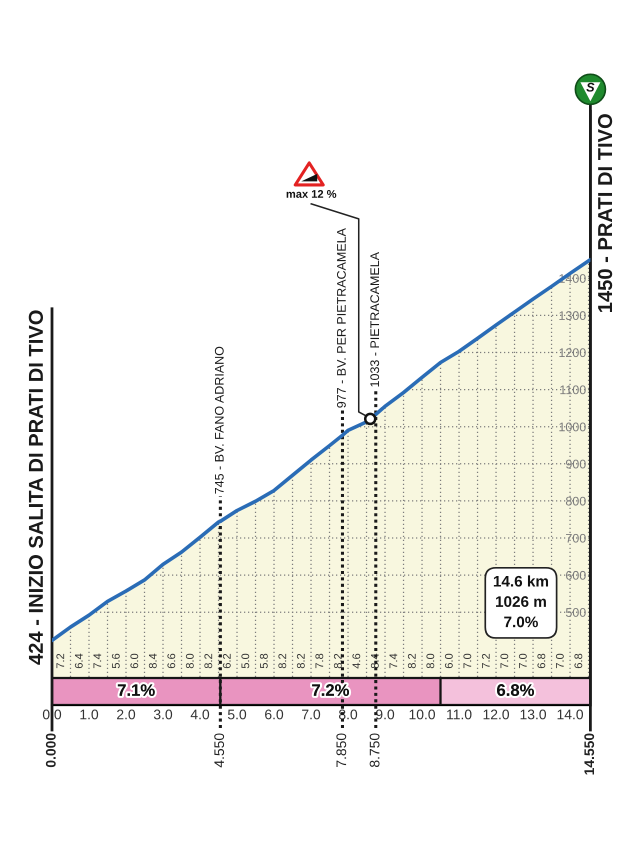 The width and height of the screenshot is (639, 852). What do you see at coordinates (589, 754) in the screenshot?
I see `x2-tick-label: 14.550` at bounding box center [589, 754].